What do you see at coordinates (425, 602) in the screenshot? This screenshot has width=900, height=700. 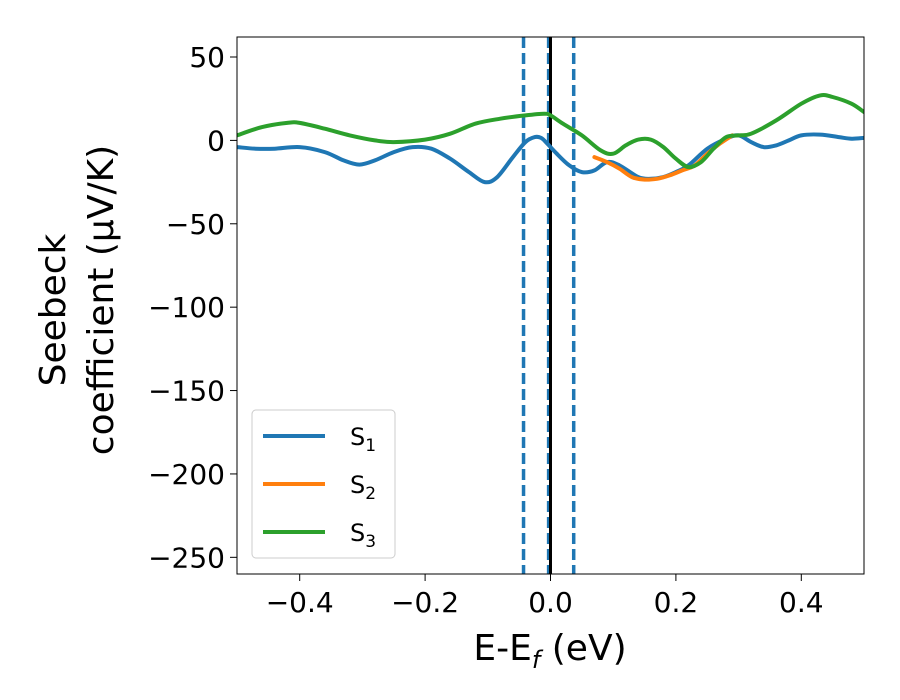 I see `x-tick-label: −0.2` at bounding box center [425, 602].